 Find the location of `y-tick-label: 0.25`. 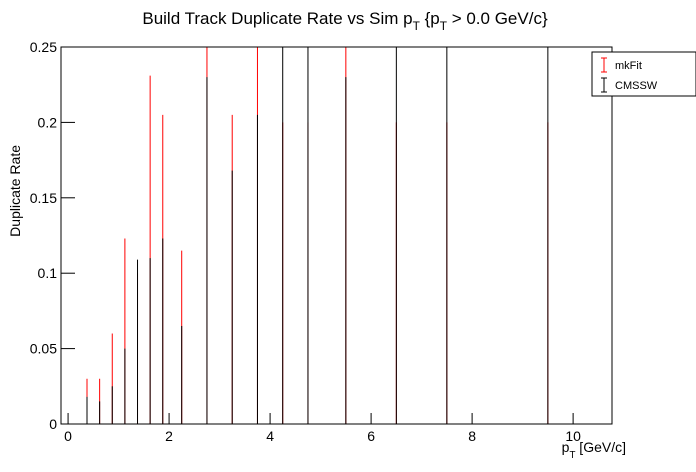

y-tick-label: 0.25 is located at coordinates (43, 47).